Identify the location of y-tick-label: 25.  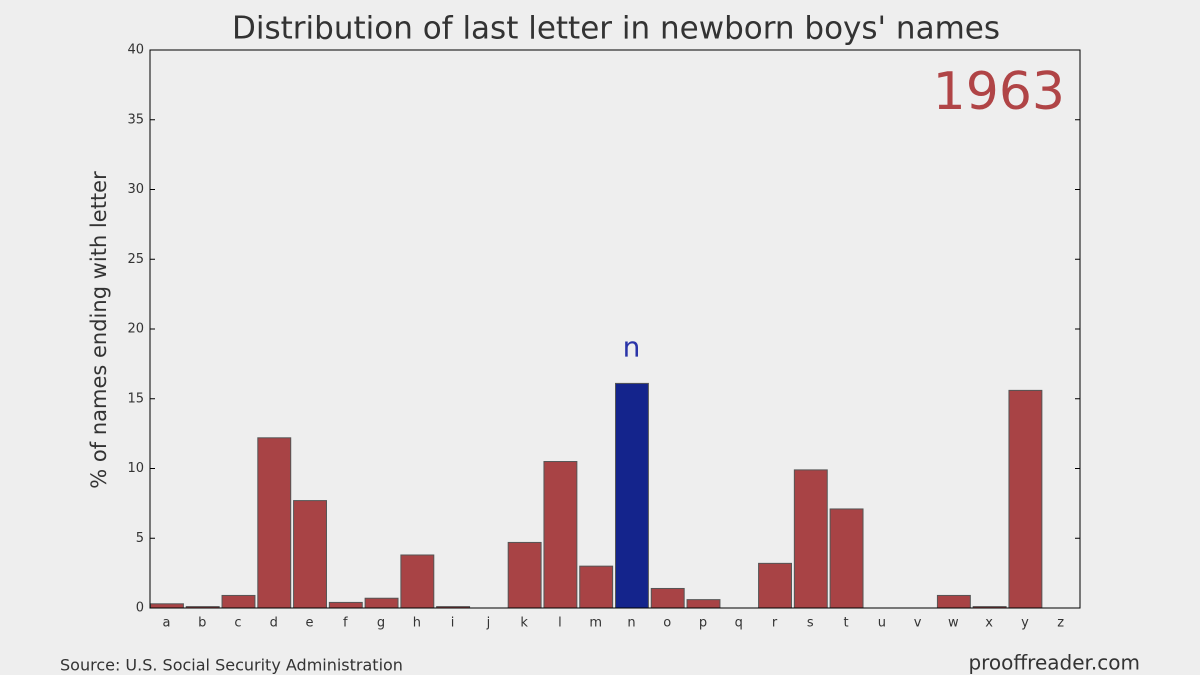
(135, 259).